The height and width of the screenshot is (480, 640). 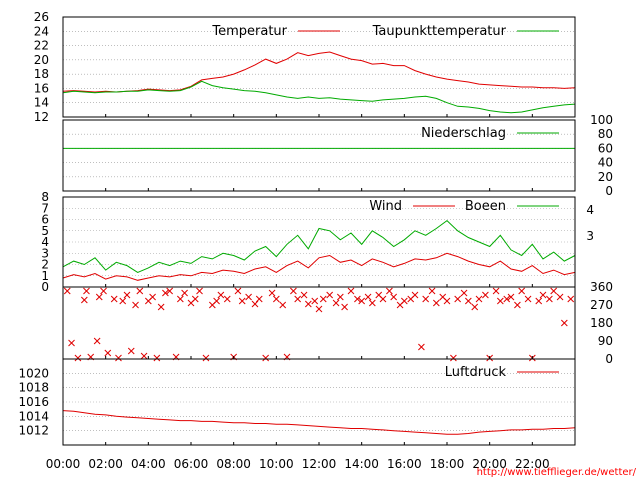 I want to click on y-tick-label: 12, so click(x=41, y=117).